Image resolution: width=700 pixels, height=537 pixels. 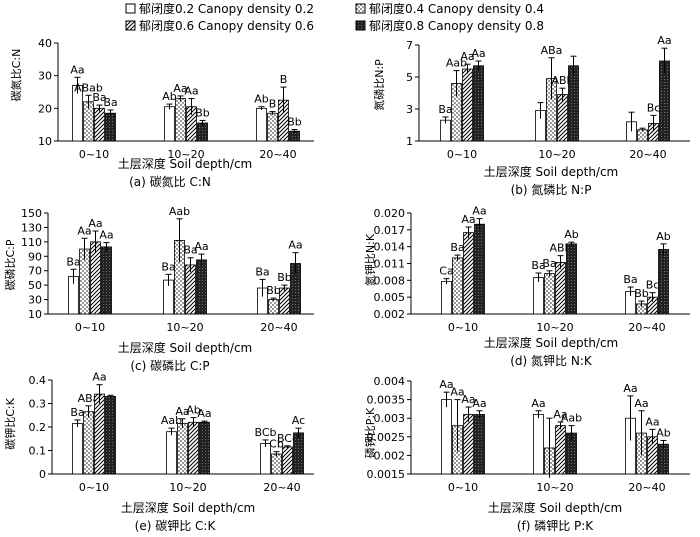 What do you see at coordinates (555, 525) in the screenshot?
I see `panel-caption: (f) 磷钾比 P:K` at bounding box center [555, 525].